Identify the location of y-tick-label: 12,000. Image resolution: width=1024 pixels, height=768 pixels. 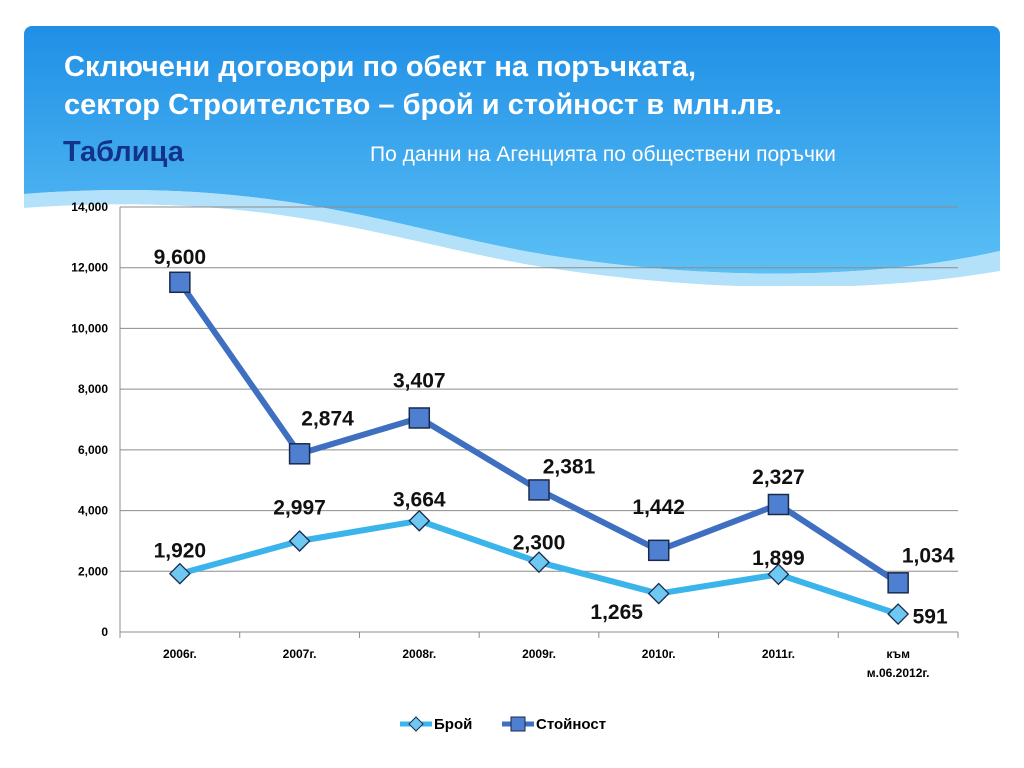
(89, 268).